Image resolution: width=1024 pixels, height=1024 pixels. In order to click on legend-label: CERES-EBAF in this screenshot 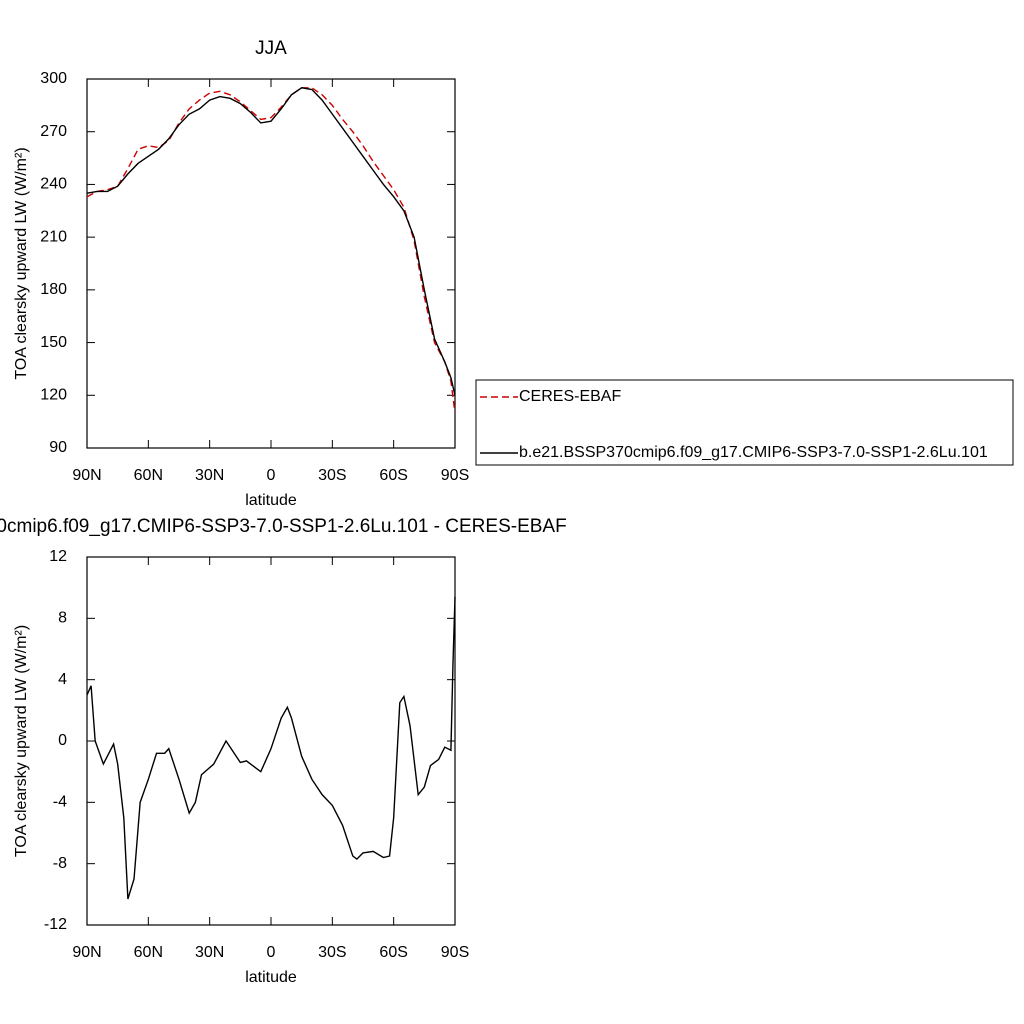, I will do `click(570, 396)`.